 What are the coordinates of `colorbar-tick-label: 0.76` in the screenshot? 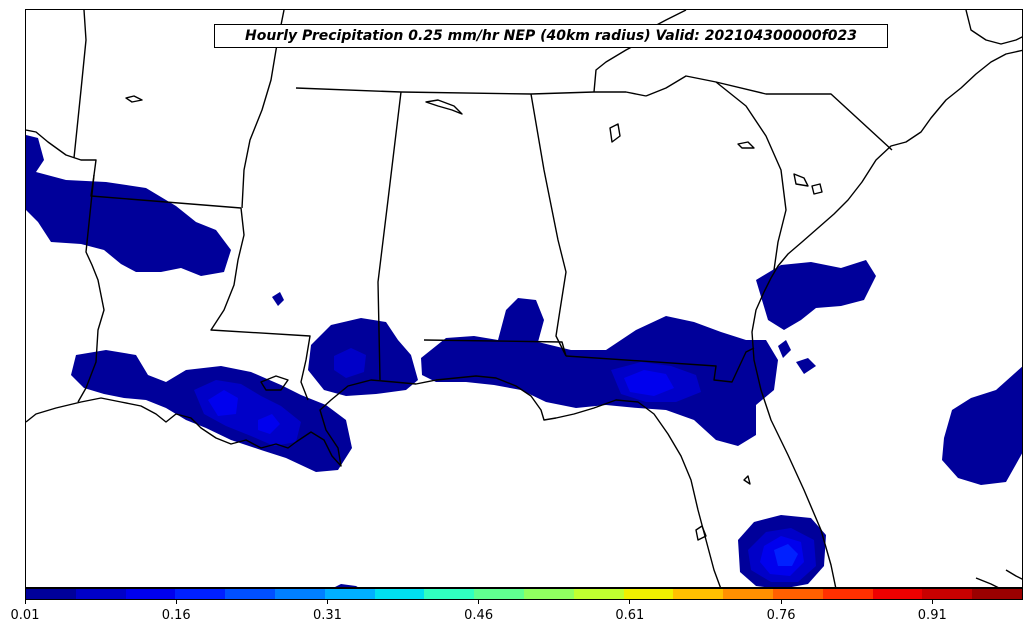 It's located at (781, 615).